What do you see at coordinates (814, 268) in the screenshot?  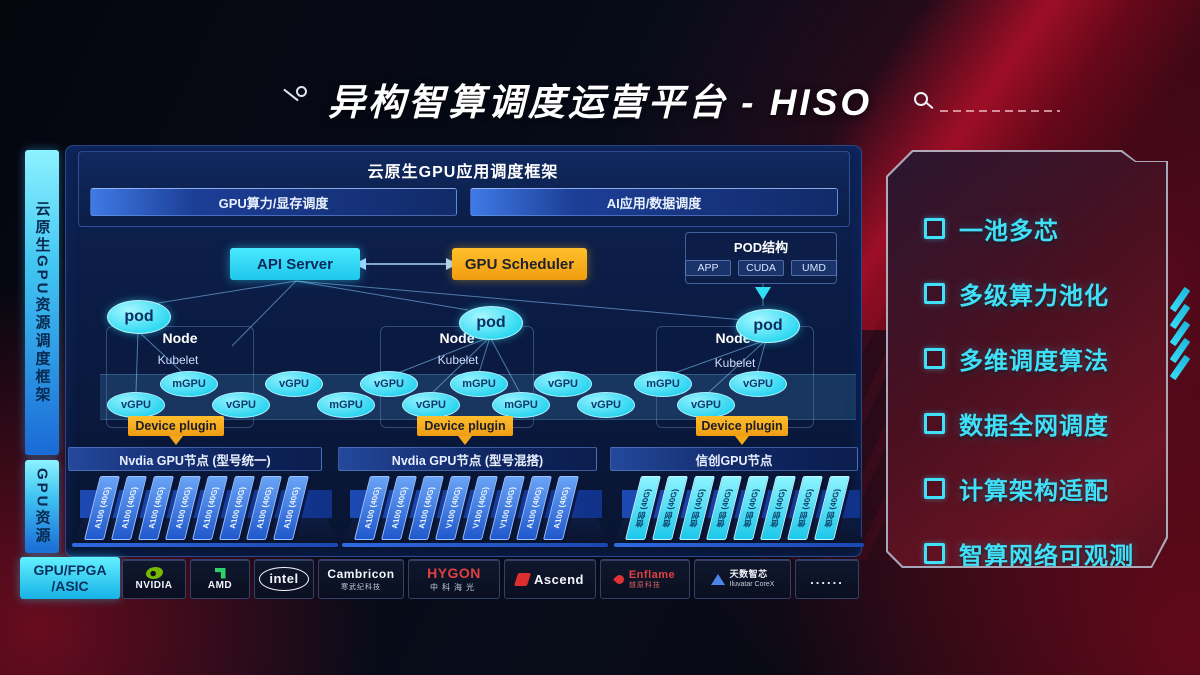 I see `pod-item-umd: UMD` at bounding box center [814, 268].